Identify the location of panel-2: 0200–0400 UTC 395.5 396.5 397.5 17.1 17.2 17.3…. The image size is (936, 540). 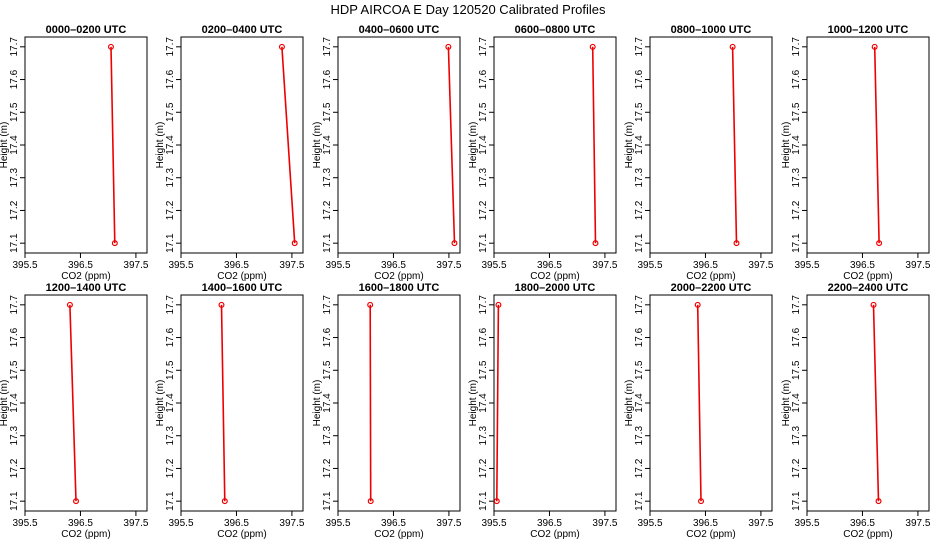
(230, 153).